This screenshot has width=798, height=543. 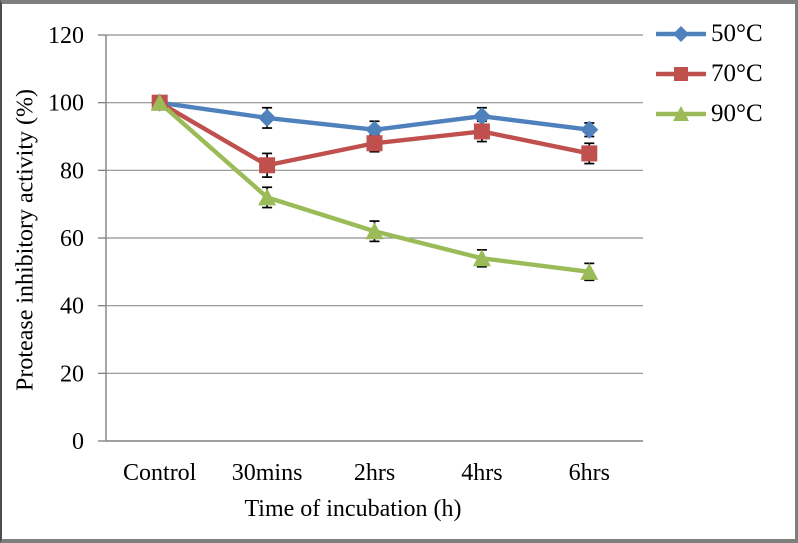 I want to click on x-tick-label: 30mins, so click(x=267, y=473).